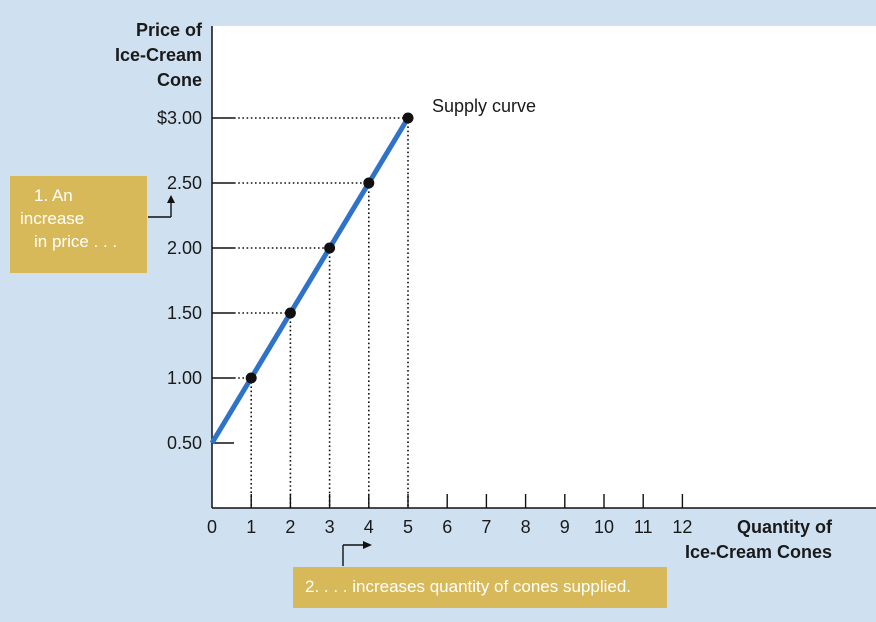  I want to click on x-tick-label: 4, so click(369, 527).